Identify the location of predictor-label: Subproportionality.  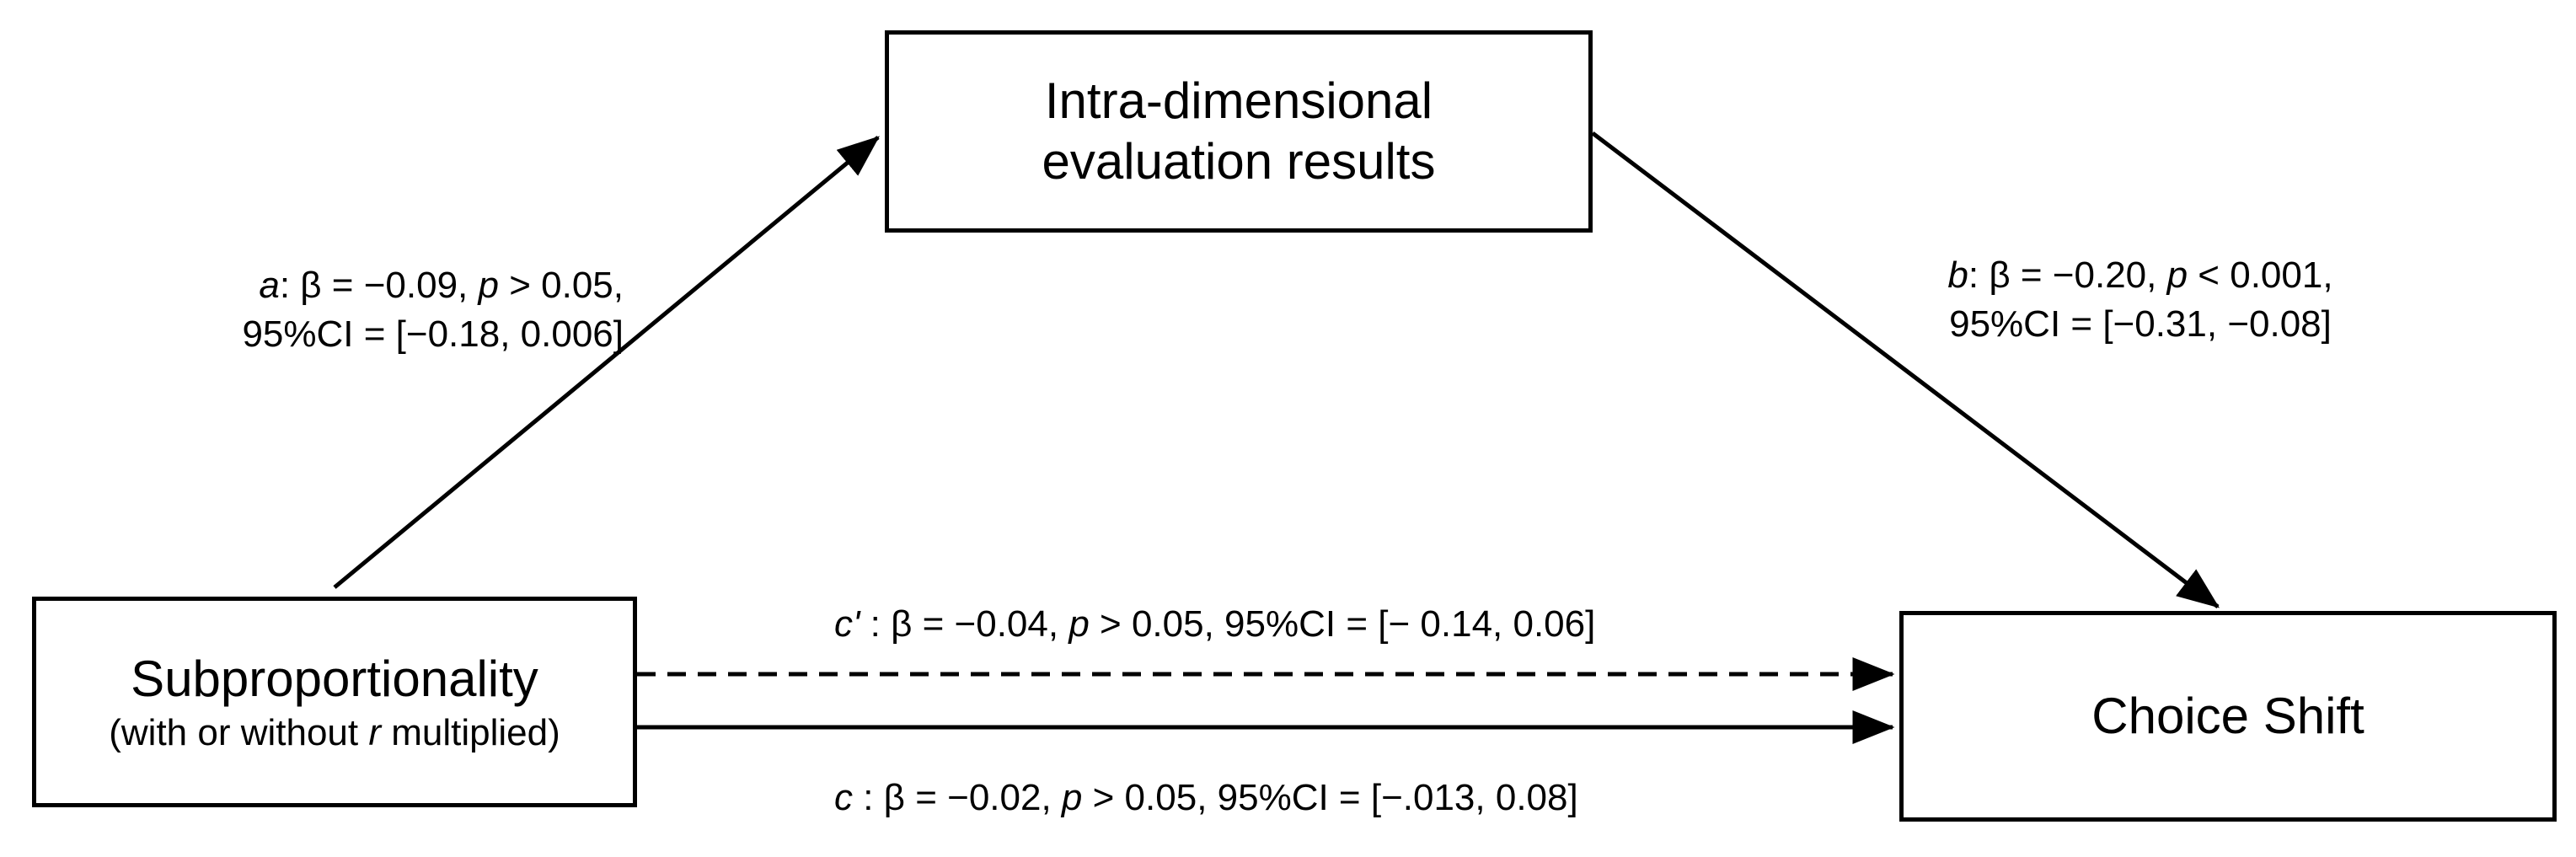
(334, 678).